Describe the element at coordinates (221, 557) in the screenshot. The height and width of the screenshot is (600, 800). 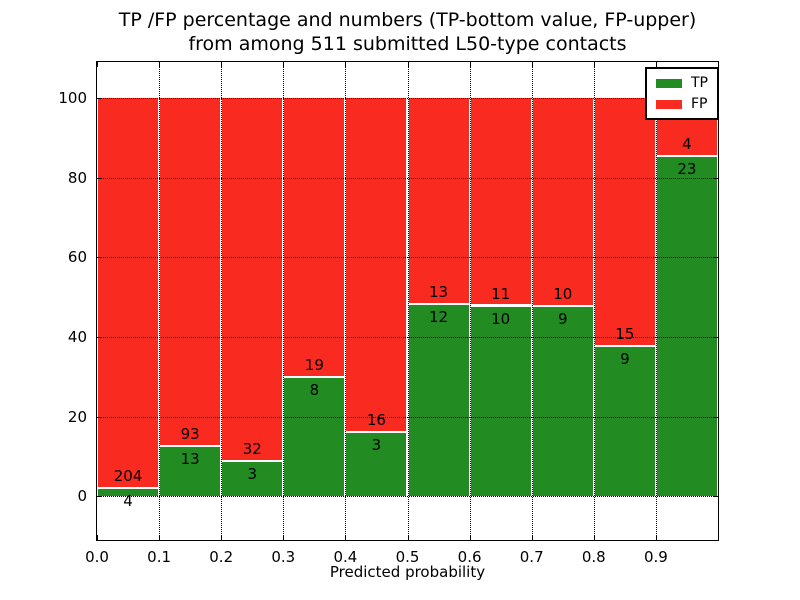
I see `x-tick-label: 0.2` at that location.